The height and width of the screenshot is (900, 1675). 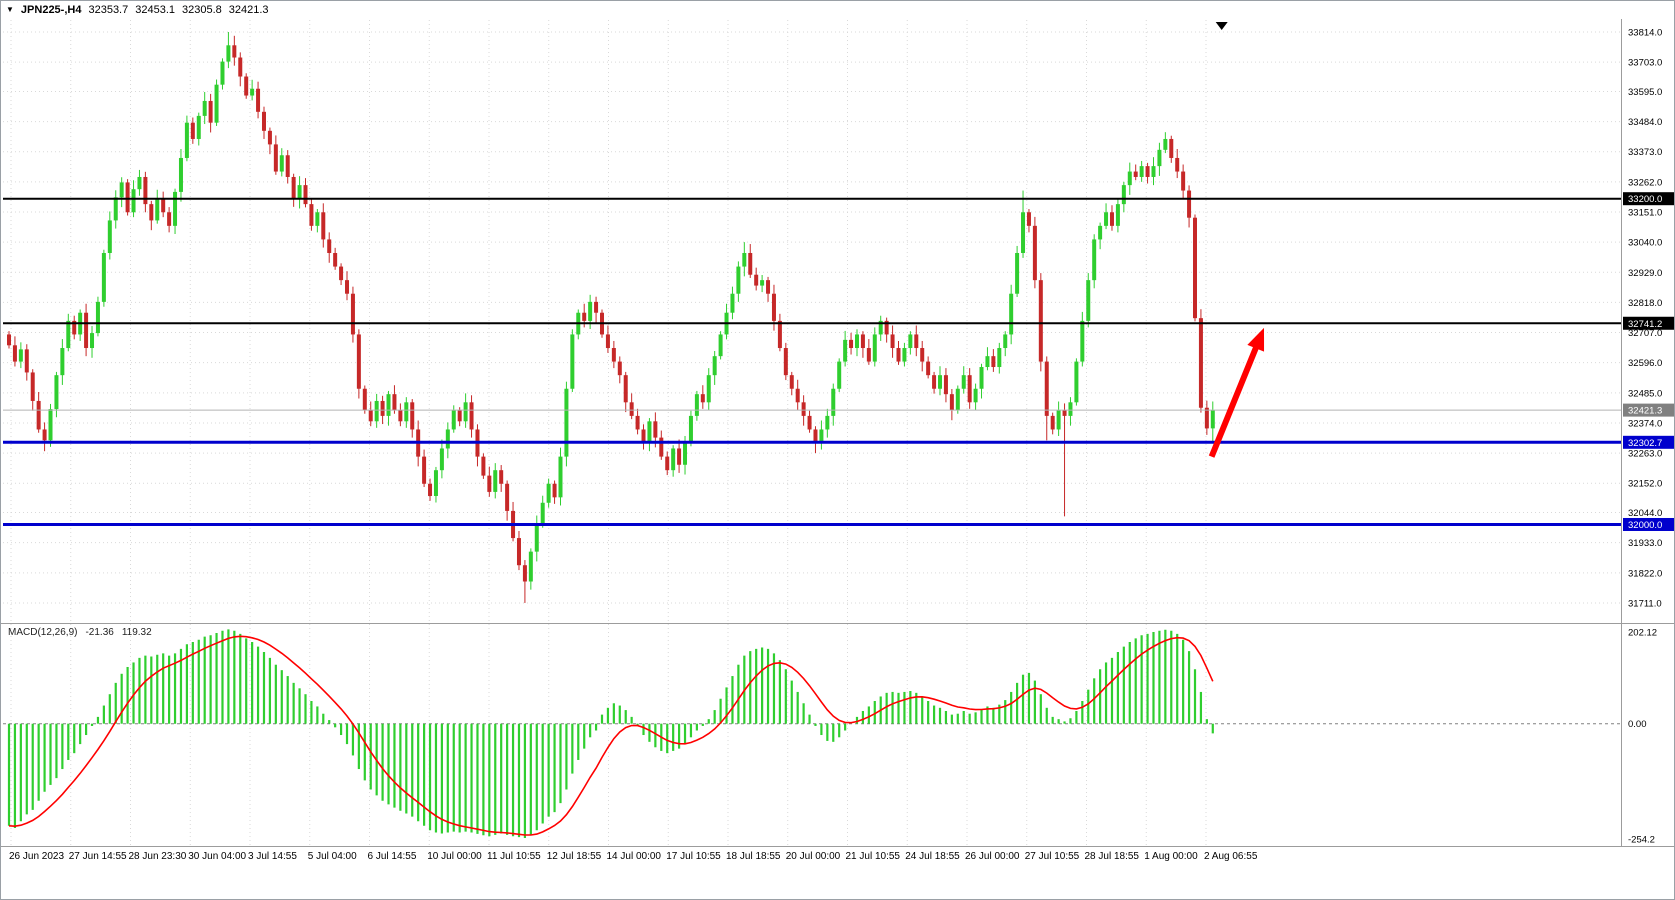 What do you see at coordinates (454, 856) in the screenshot?
I see `time-axis-label: 10 Jul 00:00` at bounding box center [454, 856].